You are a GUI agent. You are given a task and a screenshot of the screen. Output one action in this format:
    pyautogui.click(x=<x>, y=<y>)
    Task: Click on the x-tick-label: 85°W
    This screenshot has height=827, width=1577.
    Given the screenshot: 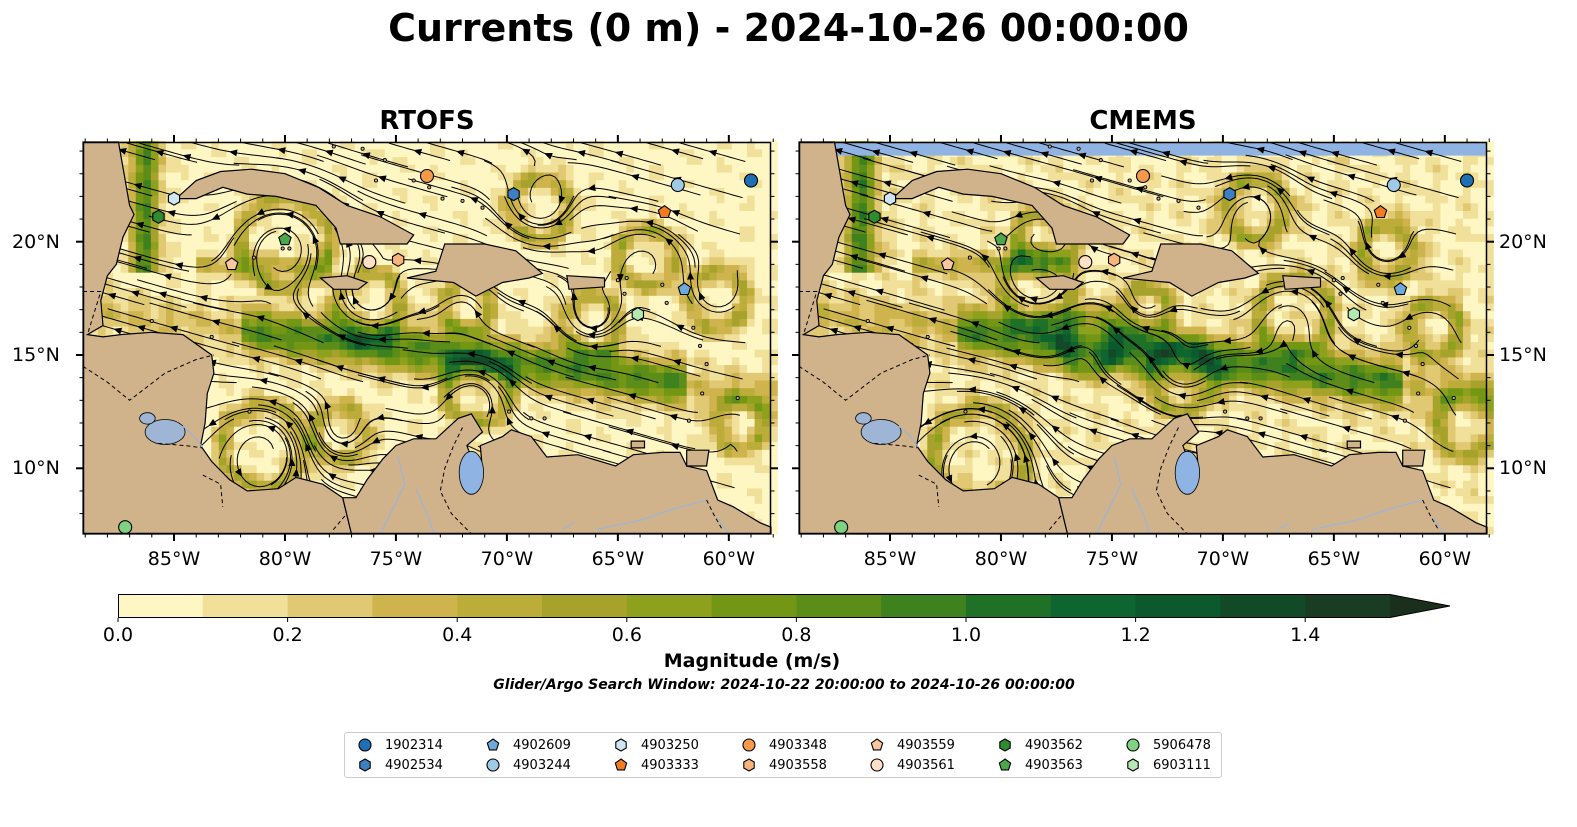 What is the action you would take?
    pyautogui.click(x=174, y=559)
    